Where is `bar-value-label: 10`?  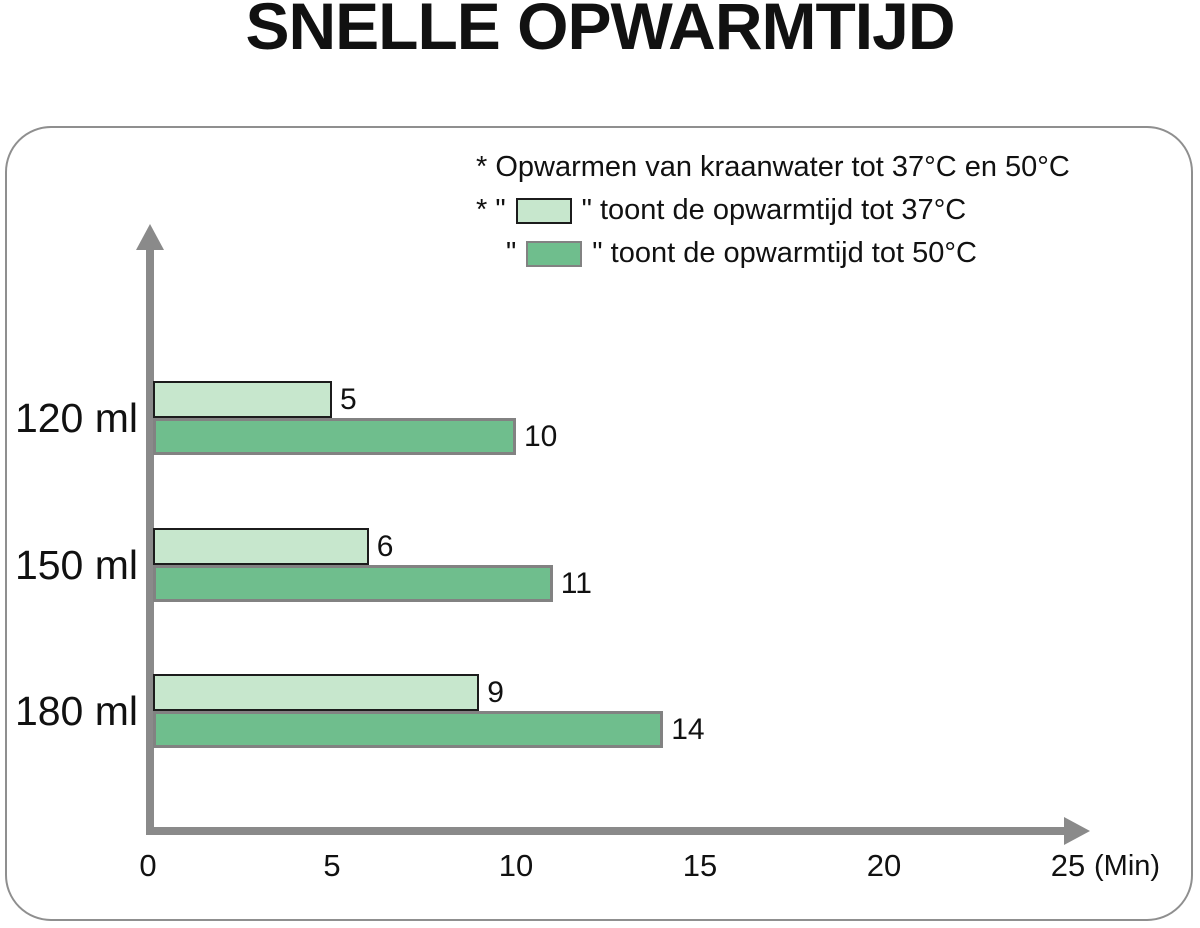
bar-value-label: 10 is located at coordinates (541, 436).